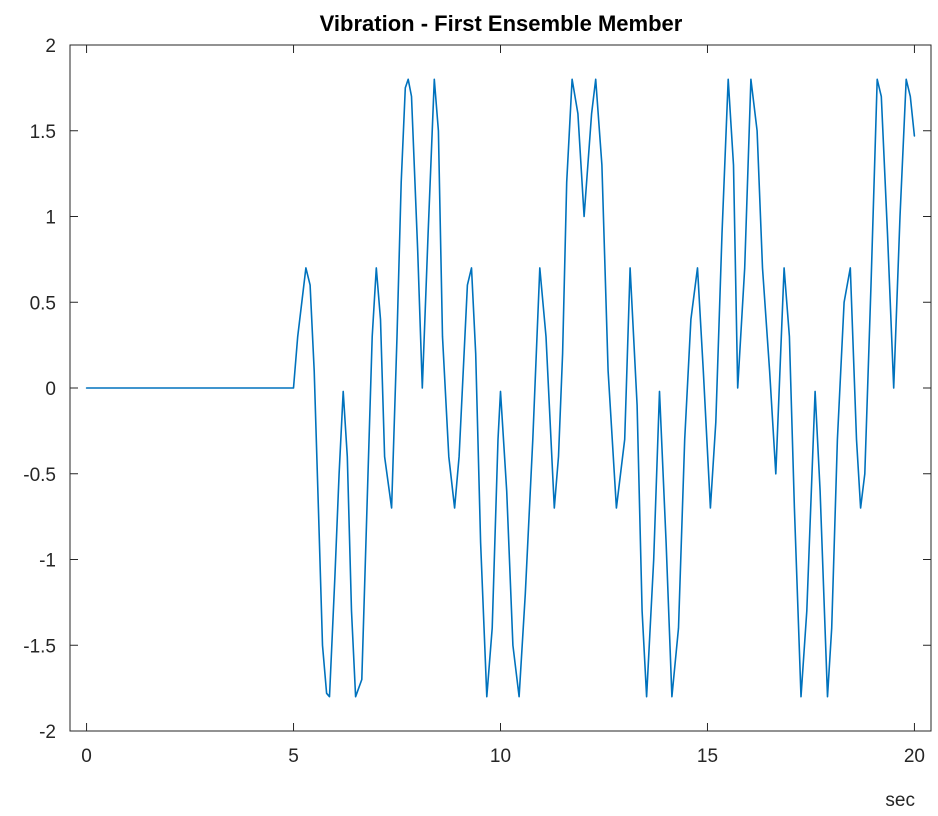 Image resolution: width=938 pixels, height=816 pixels. Describe the element at coordinates (43, 132) in the screenshot. I see `y-tick-label: 1.5` at that location.